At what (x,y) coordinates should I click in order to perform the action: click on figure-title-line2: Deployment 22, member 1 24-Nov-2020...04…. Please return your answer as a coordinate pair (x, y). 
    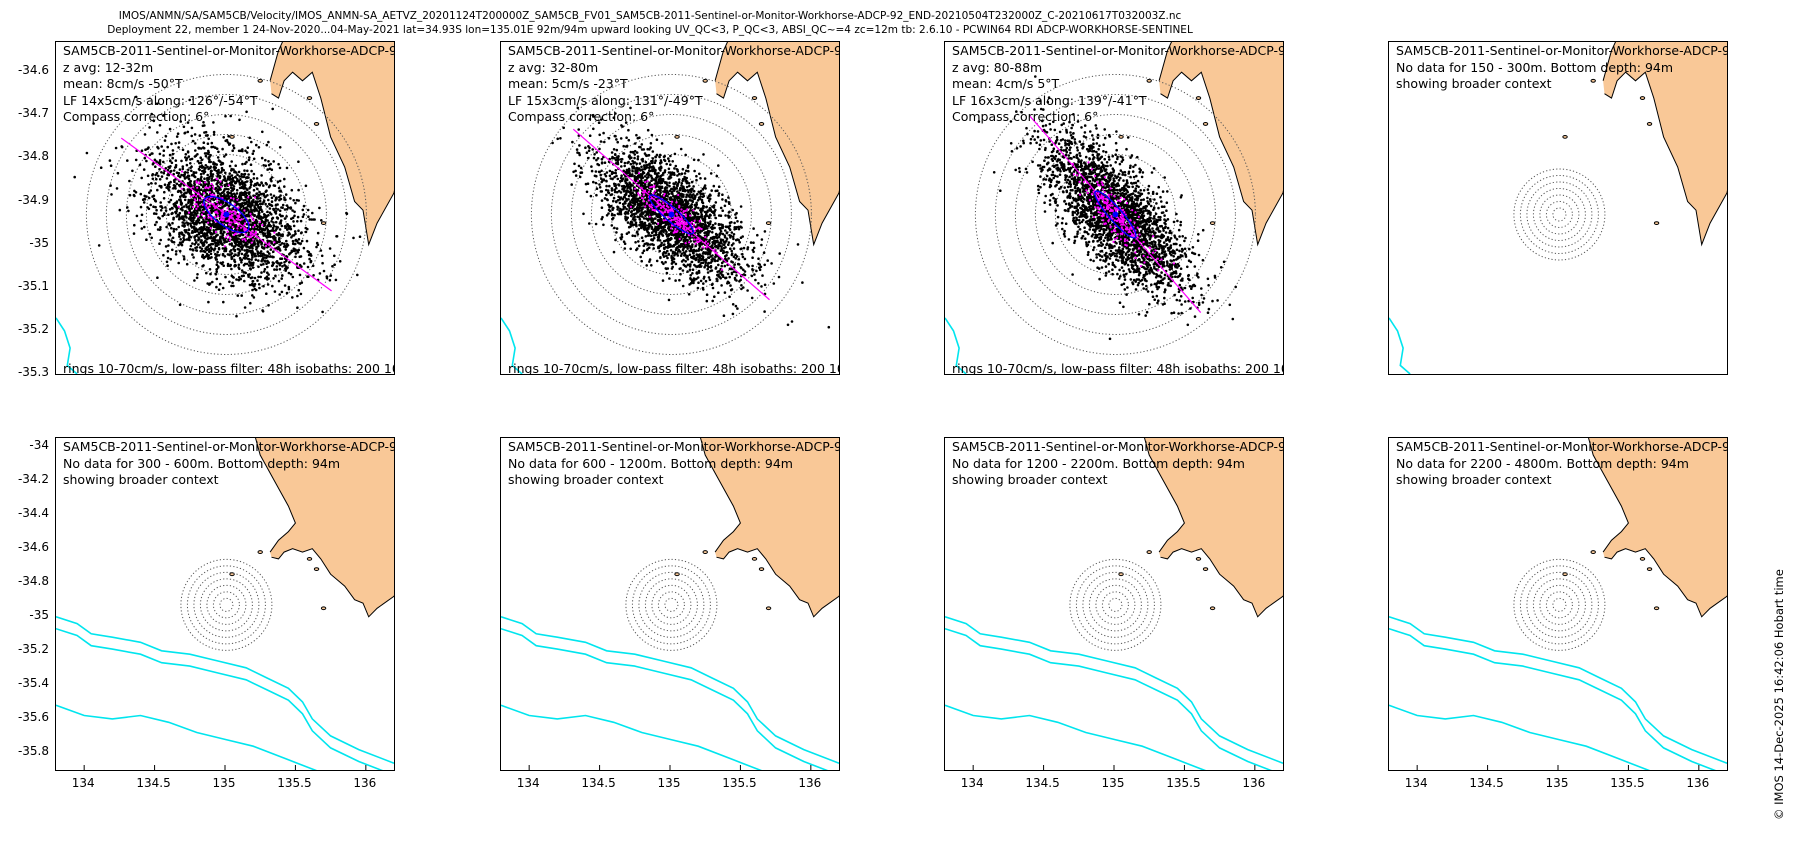
    Looking at the image, I should click on (650, 30).